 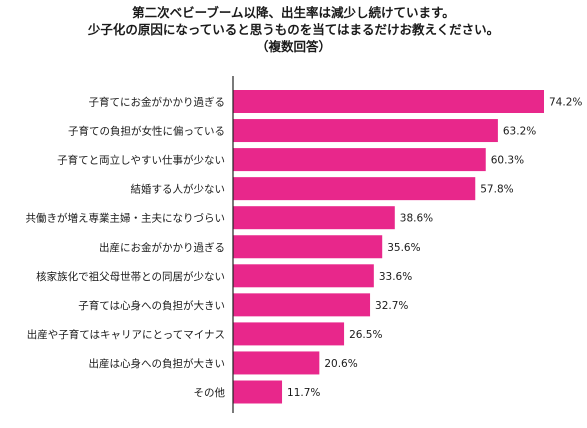 What do you see at coordinates (178, 189) in the screenshot?
I see `category-label-4: 結婚する人が少ない` at bounding box center [178, 189].